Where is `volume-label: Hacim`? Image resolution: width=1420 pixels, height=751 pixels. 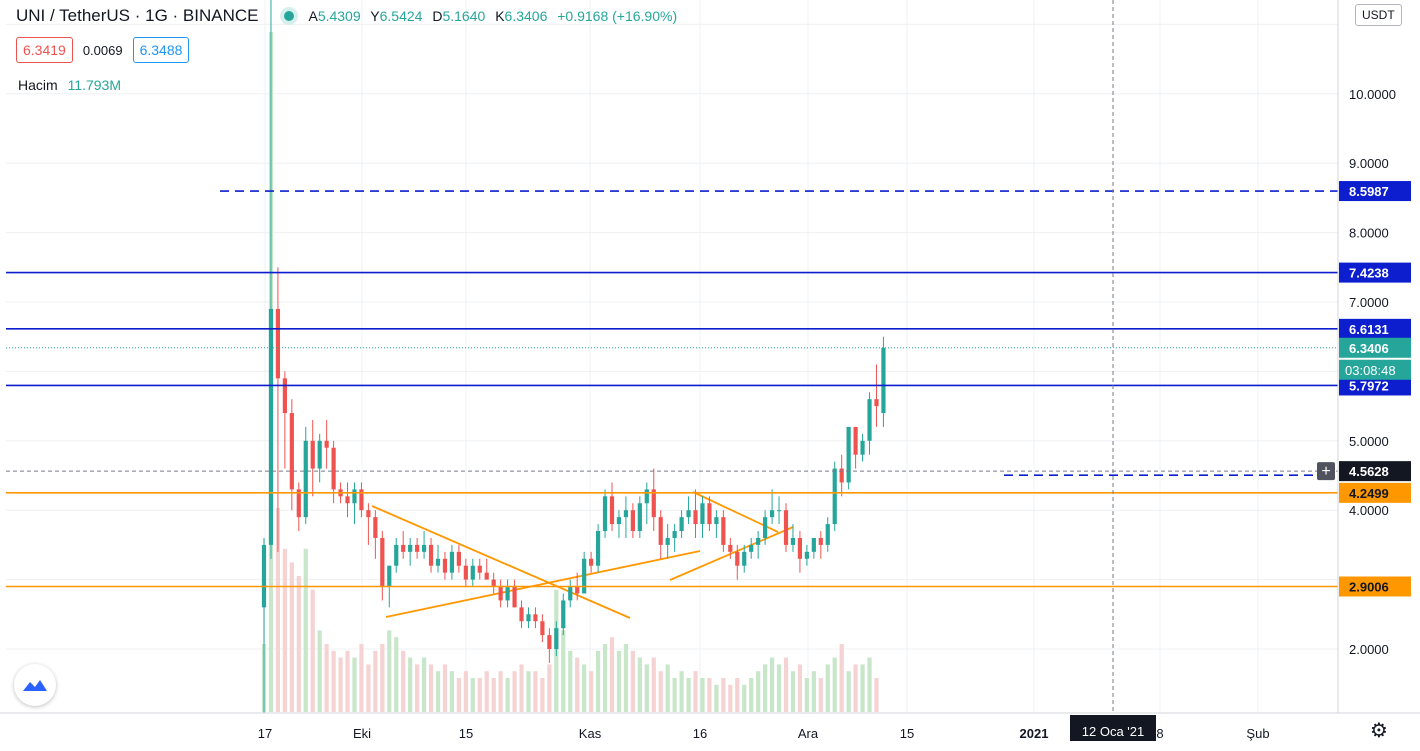
volume-label: Hacim is located at coordinates (38, 85).